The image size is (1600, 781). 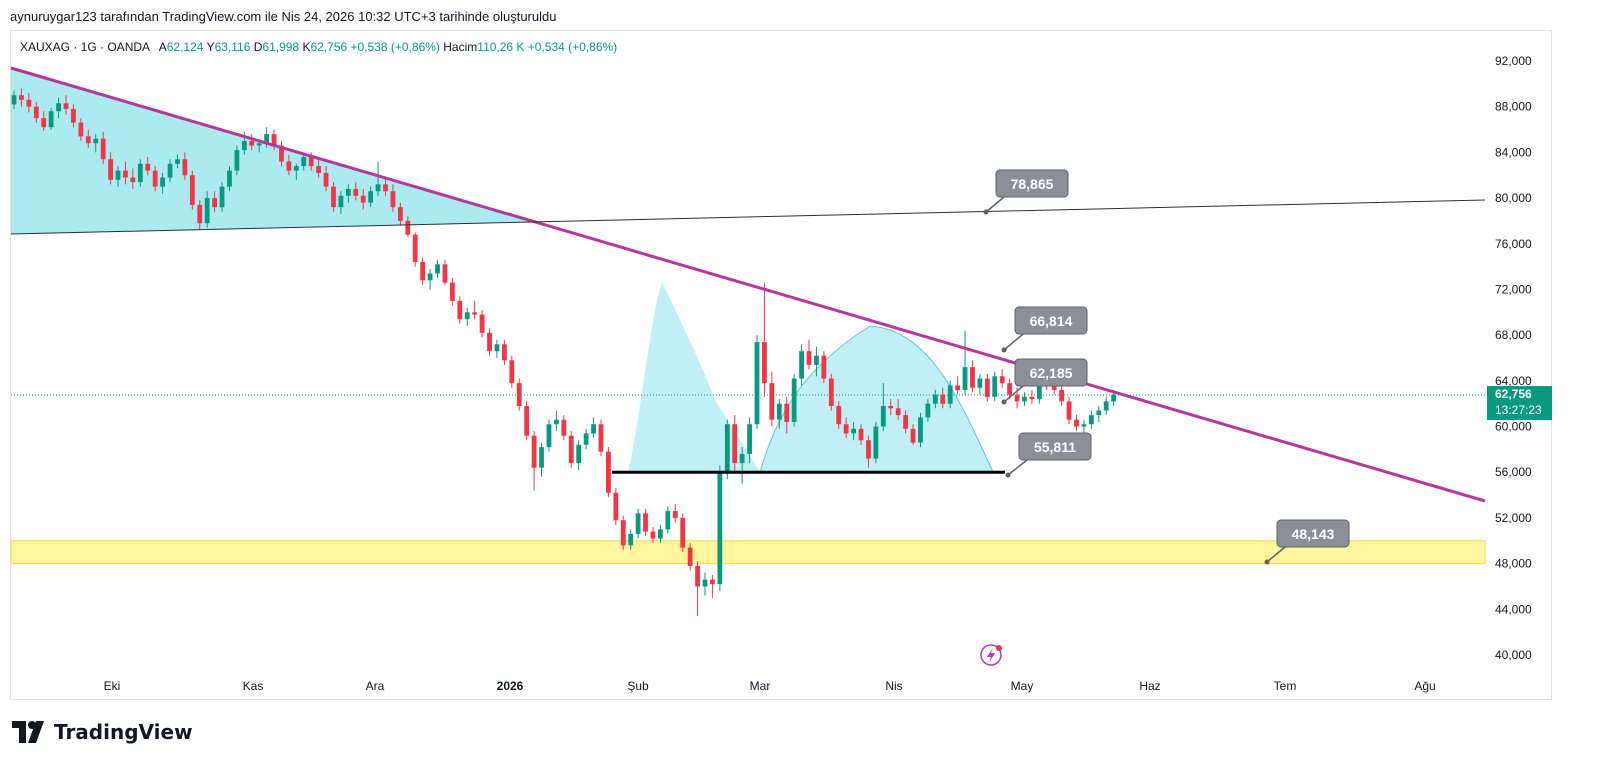 I want to click on price-callout: 48,143, so click(x=1307, y=542).